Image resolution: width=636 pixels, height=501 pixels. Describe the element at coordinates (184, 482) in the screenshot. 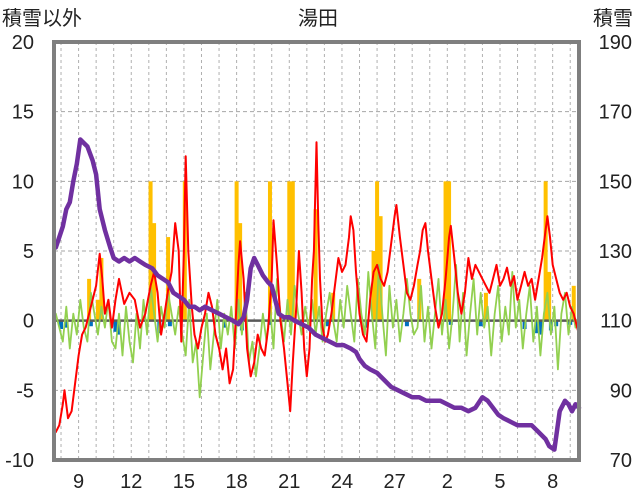

I see `x-tick-label: 15` at that location.